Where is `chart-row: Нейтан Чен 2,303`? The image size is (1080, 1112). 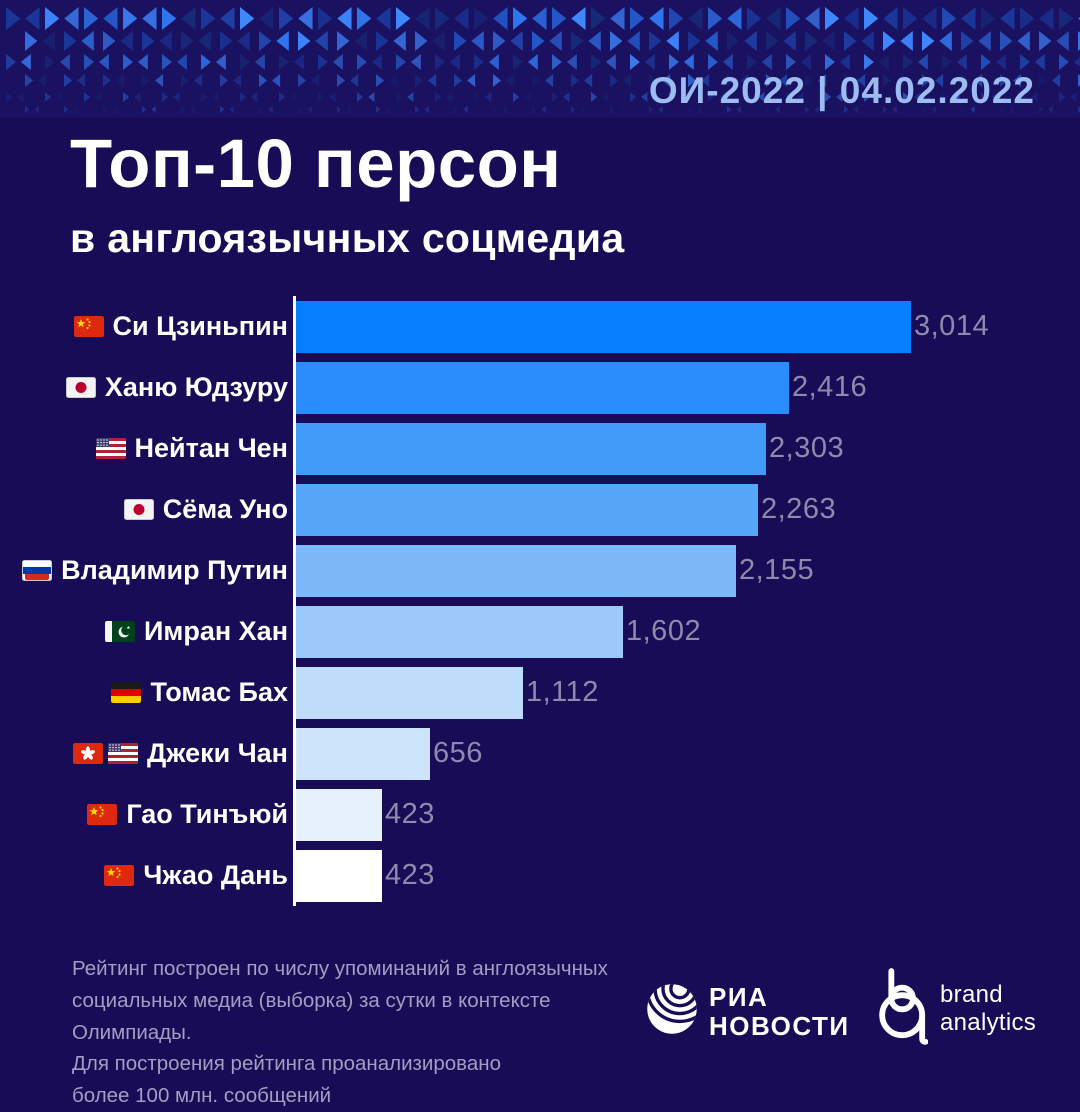
chart-row: Нейтан Чен 2,303 is located at coordinates (540, 448).